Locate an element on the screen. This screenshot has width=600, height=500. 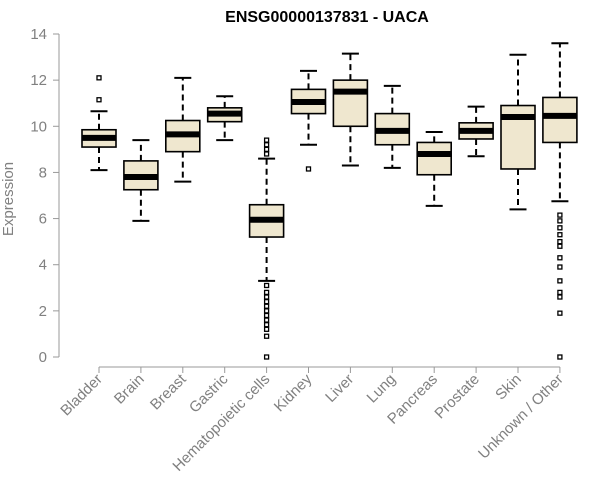
y-tick-label: 2 is located at coordinates (43, 311).